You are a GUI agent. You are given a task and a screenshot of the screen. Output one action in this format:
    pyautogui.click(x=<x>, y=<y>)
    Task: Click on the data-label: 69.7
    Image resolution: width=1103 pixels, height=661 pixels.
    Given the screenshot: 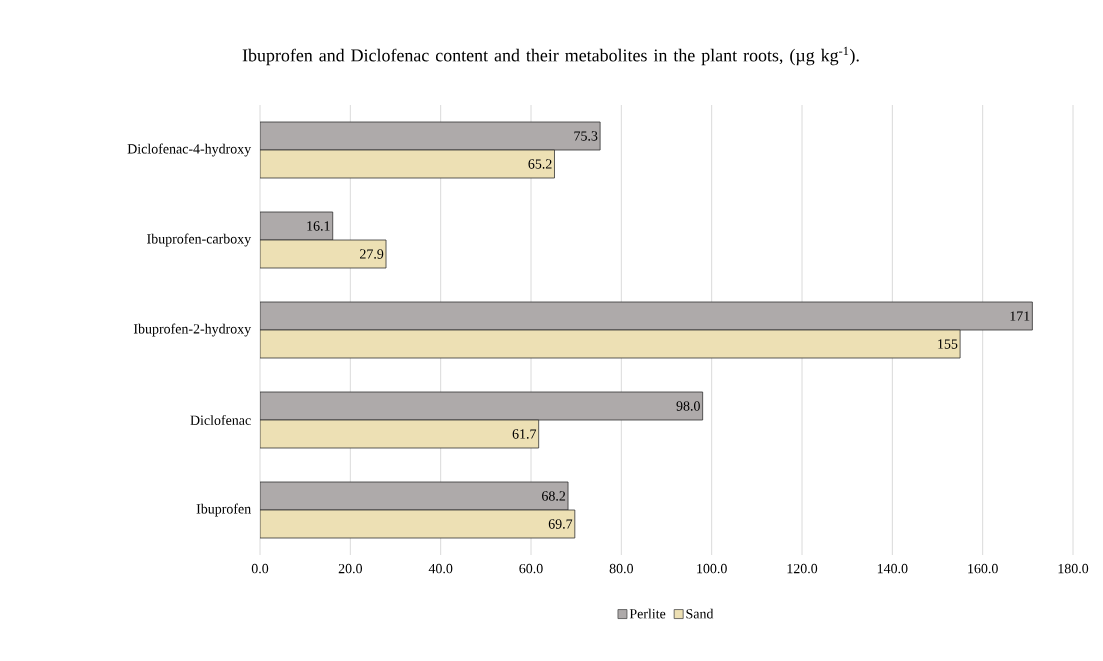 What is the action you would take?
    pyautogui.click(x=560, y=524)
    